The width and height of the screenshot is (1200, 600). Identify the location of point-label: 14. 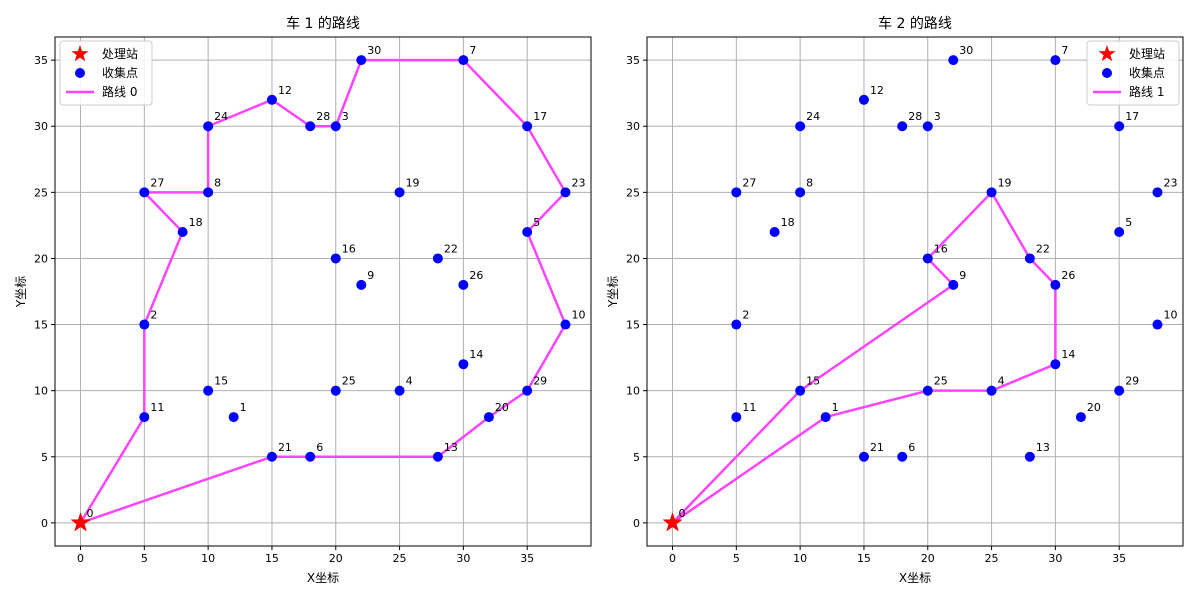
(476, 354).